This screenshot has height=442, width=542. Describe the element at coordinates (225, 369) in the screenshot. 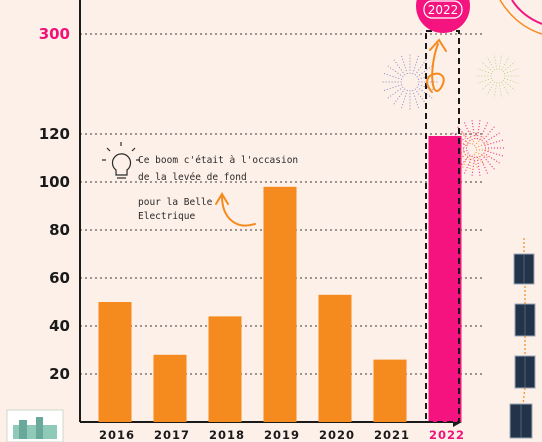

I see `bar-2018` at that location.